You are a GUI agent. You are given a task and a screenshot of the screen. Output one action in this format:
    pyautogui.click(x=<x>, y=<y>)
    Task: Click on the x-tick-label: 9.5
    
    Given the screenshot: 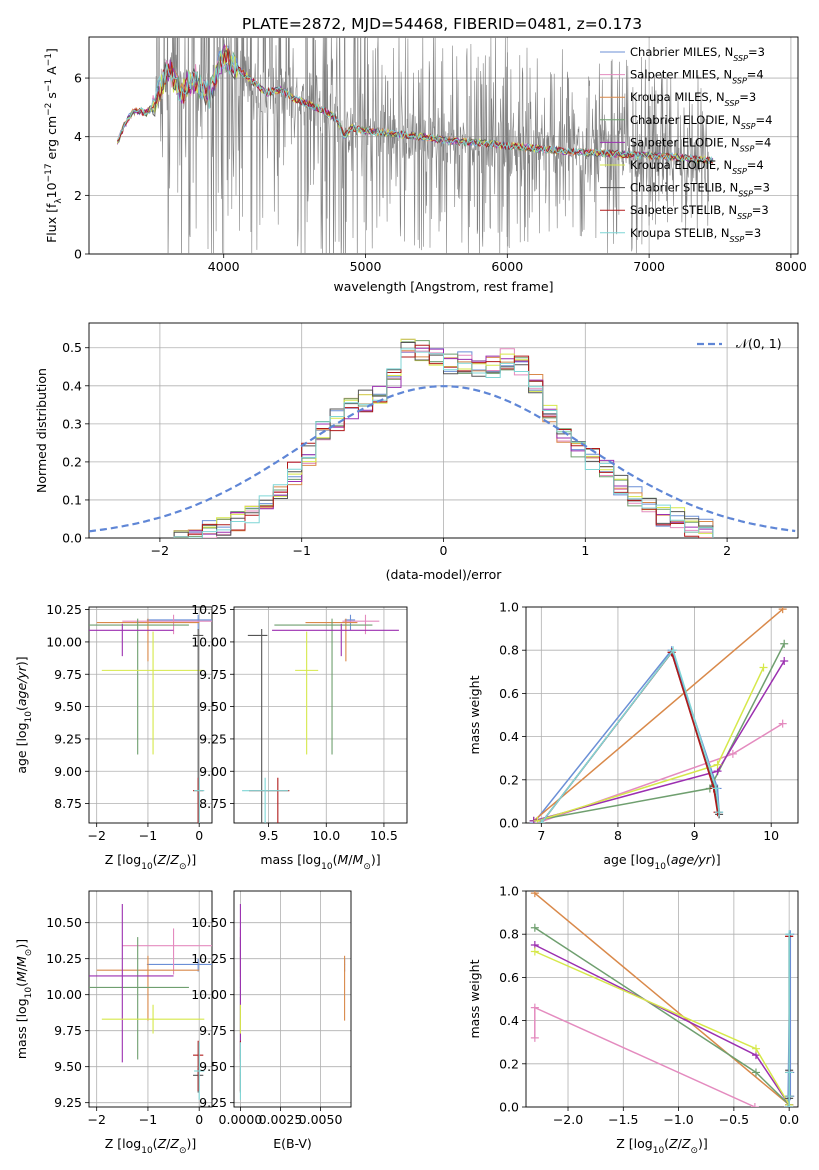 What is the action you would take?
    pyautogui.click(x=269, y=835)
    